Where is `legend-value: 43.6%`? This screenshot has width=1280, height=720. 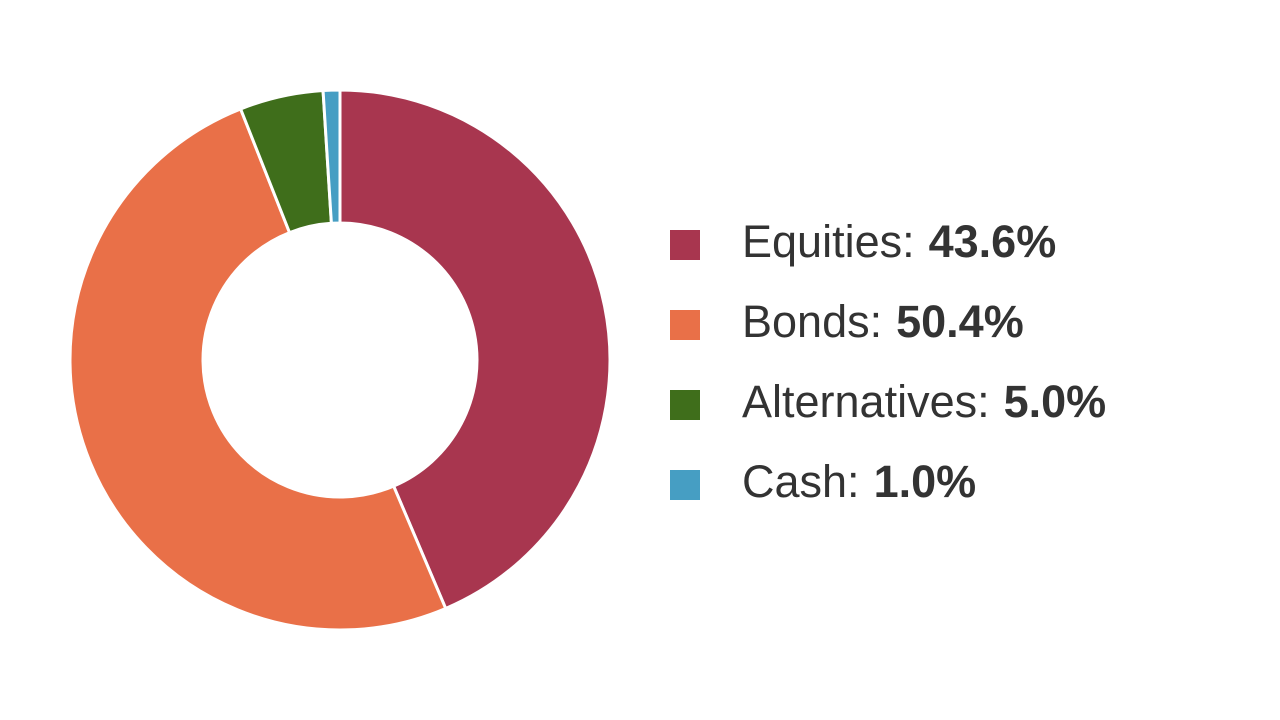 legend-value: 43.6% is located at coordinates (993, 241).